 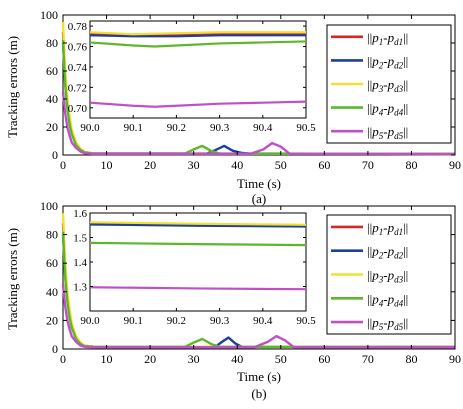 I want to click on x-tick-label: 30, so click(x=194, y=165).